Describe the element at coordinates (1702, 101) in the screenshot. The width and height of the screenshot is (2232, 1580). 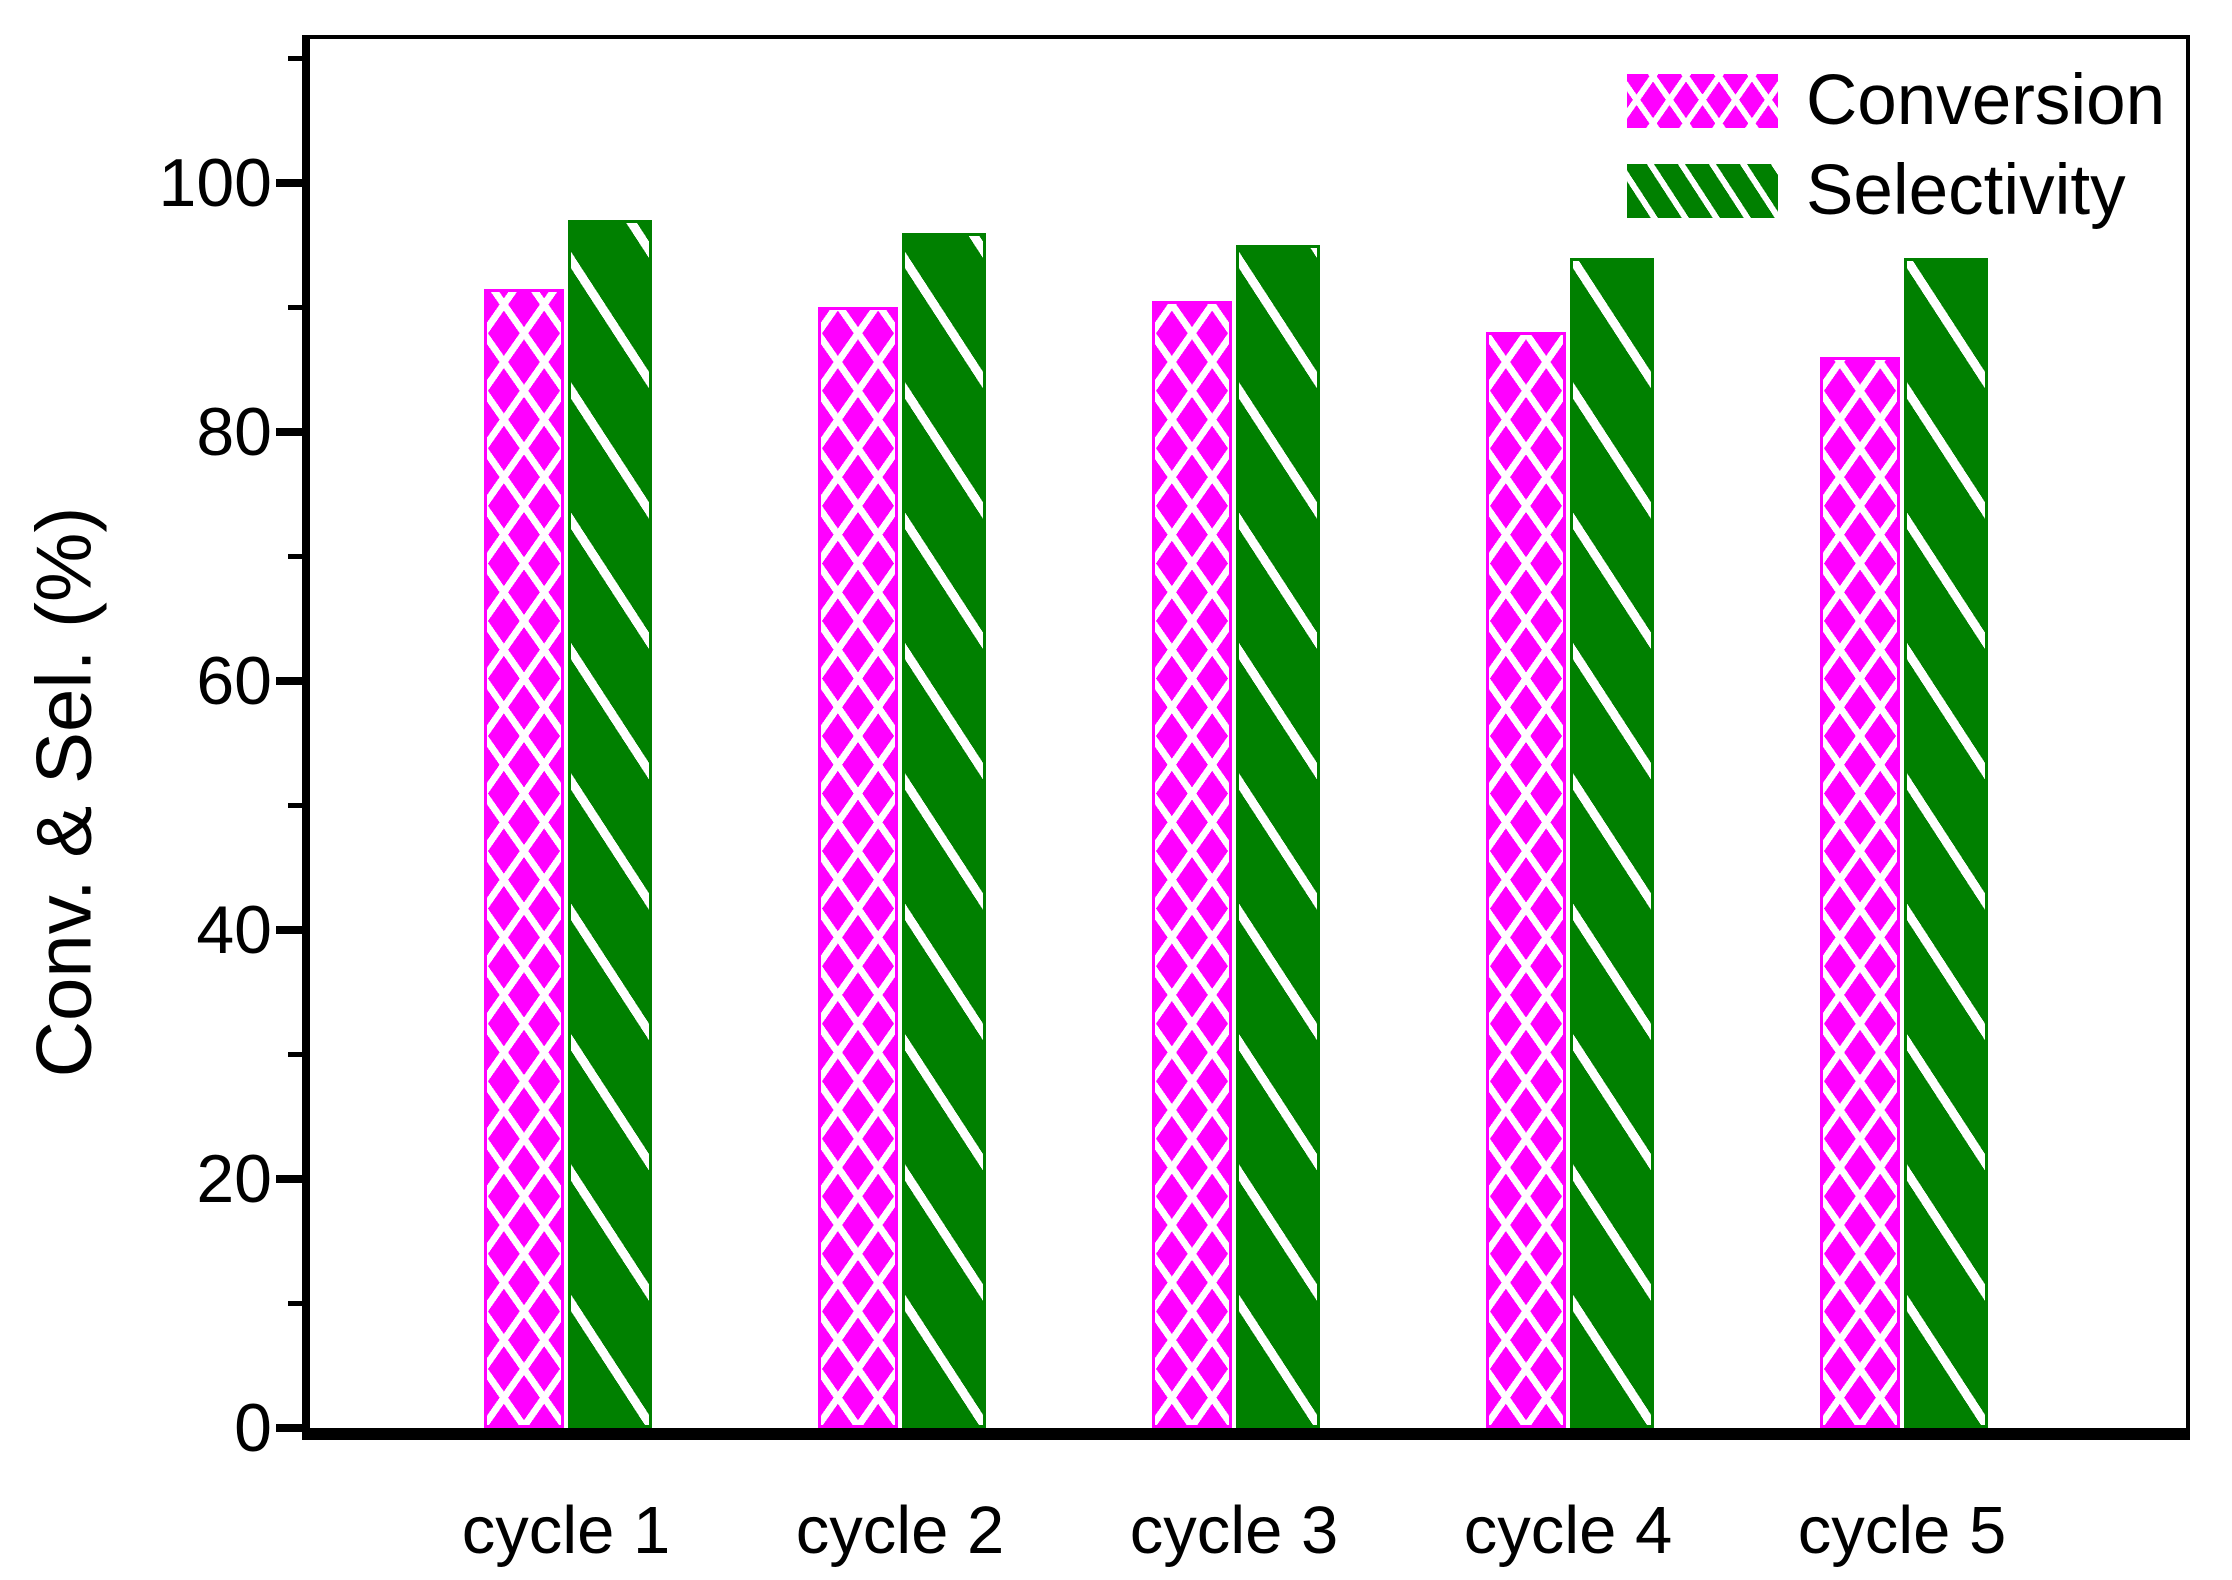
I see `conversion-swatch` at that location.